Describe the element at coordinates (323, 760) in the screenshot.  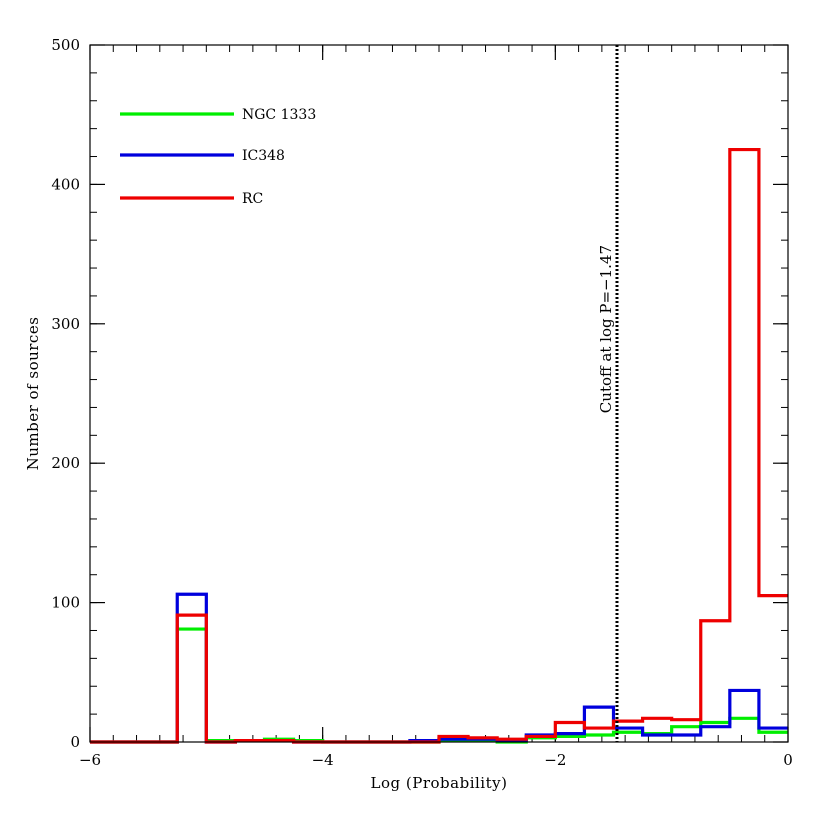
I see `x-tick-label: −4` at that location.